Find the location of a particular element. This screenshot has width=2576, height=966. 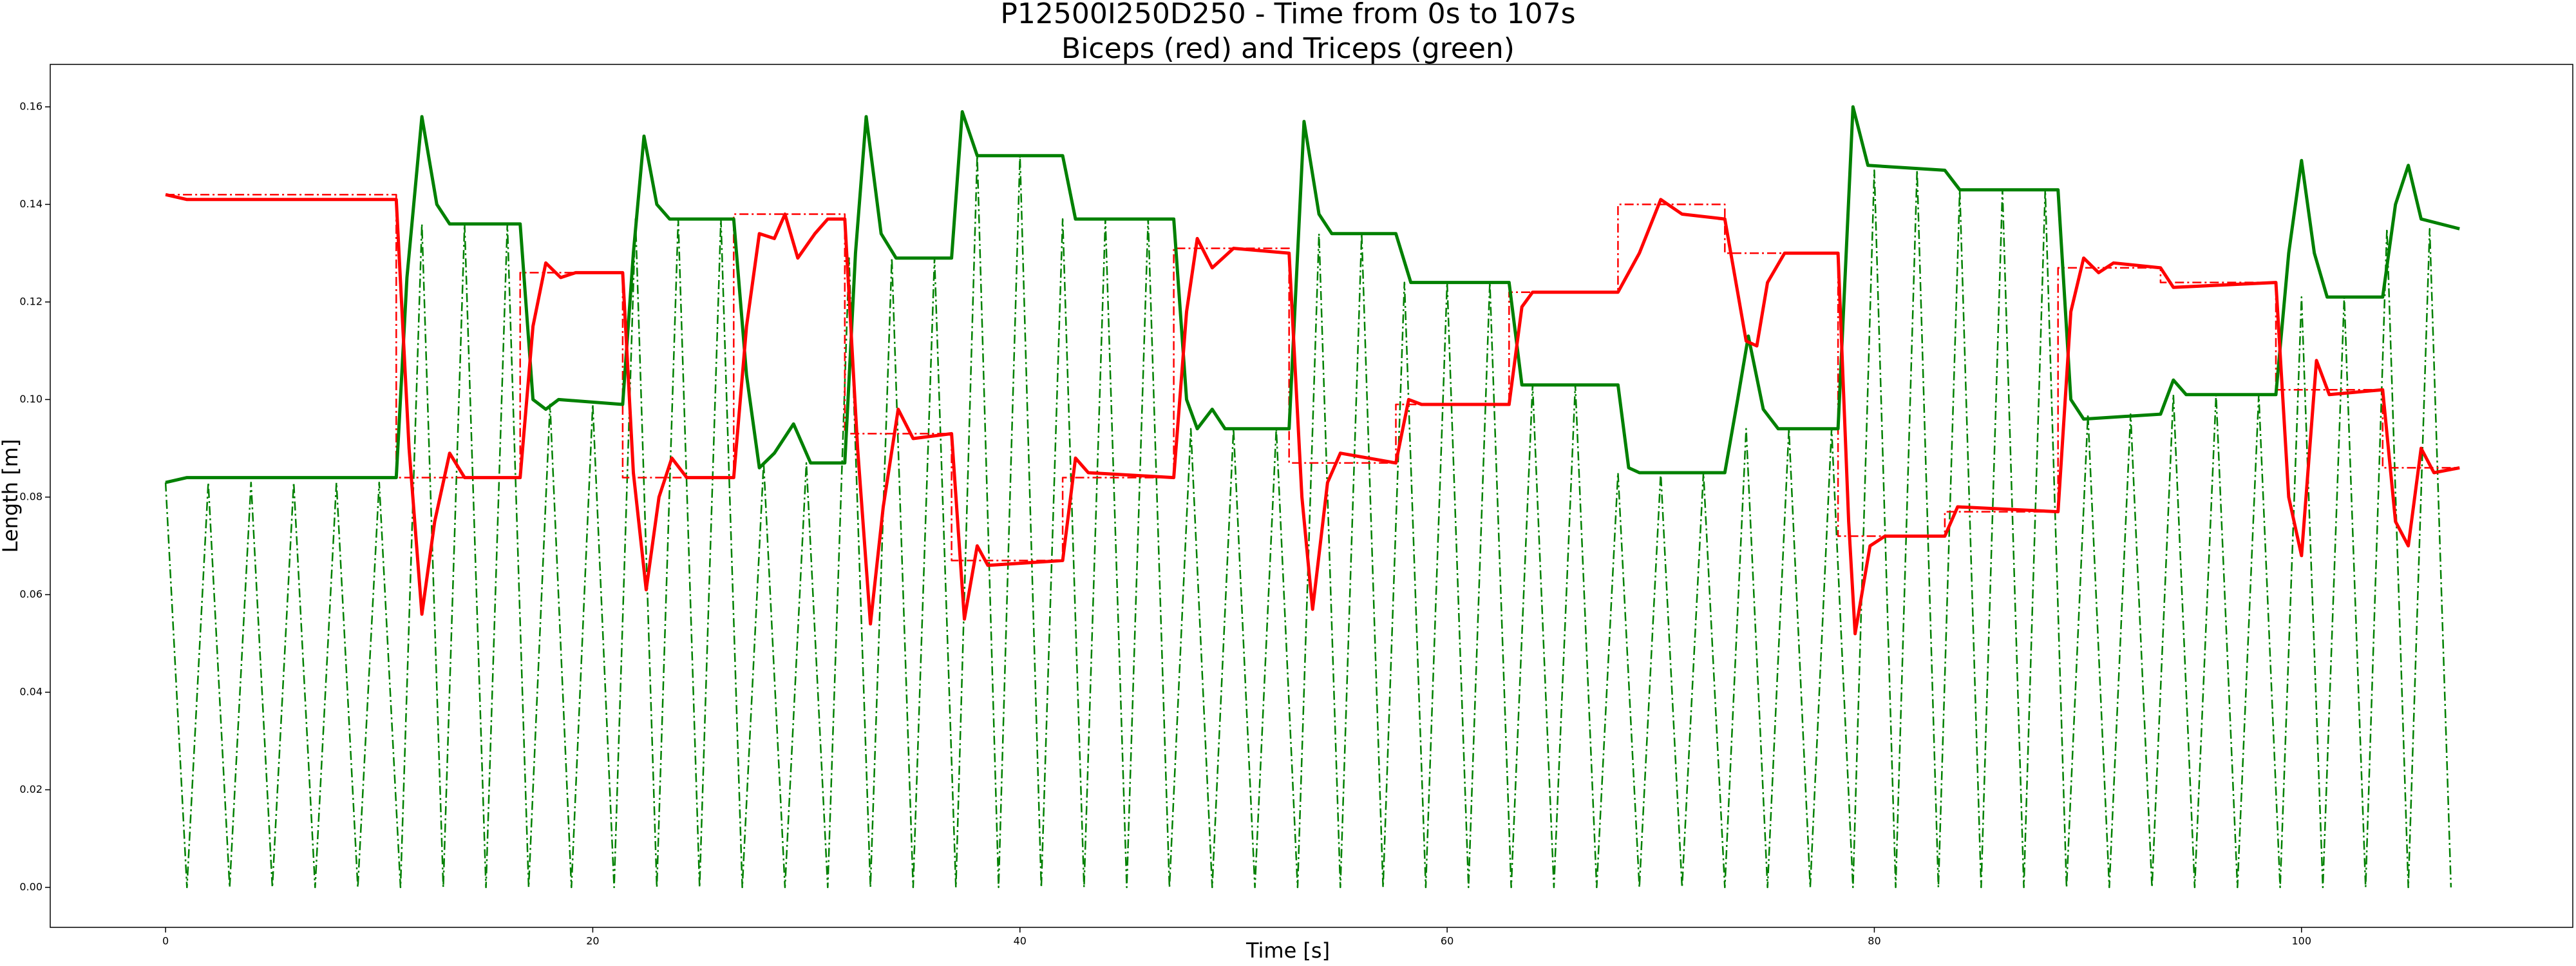

y-tick-label: 0.02 is located at coordinates (31, 789).